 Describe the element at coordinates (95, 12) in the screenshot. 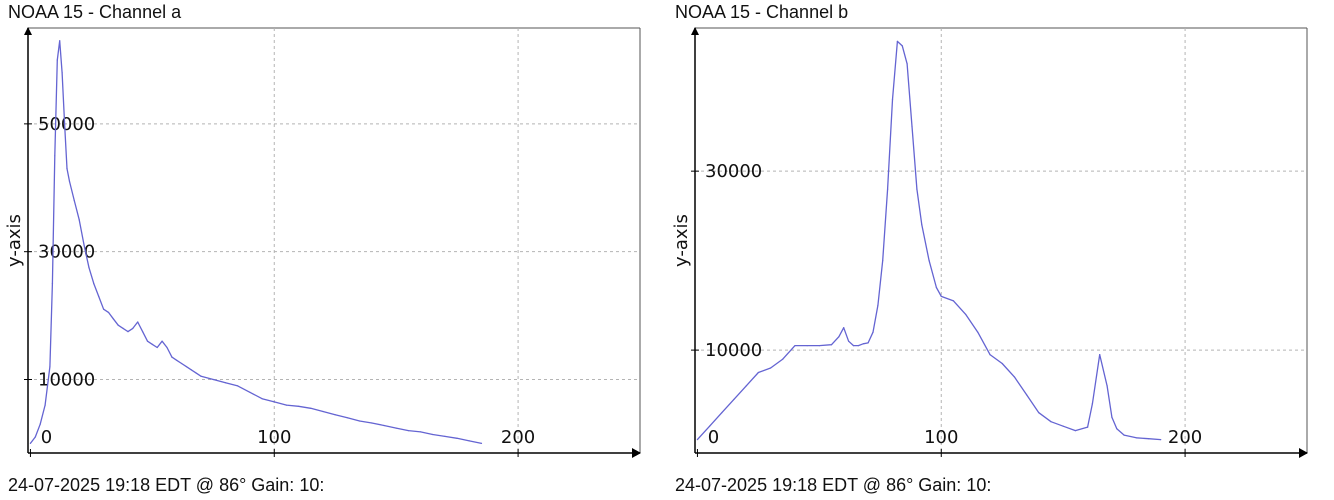

I see `chart-title: NOAA 15 - Channel a` at that location.